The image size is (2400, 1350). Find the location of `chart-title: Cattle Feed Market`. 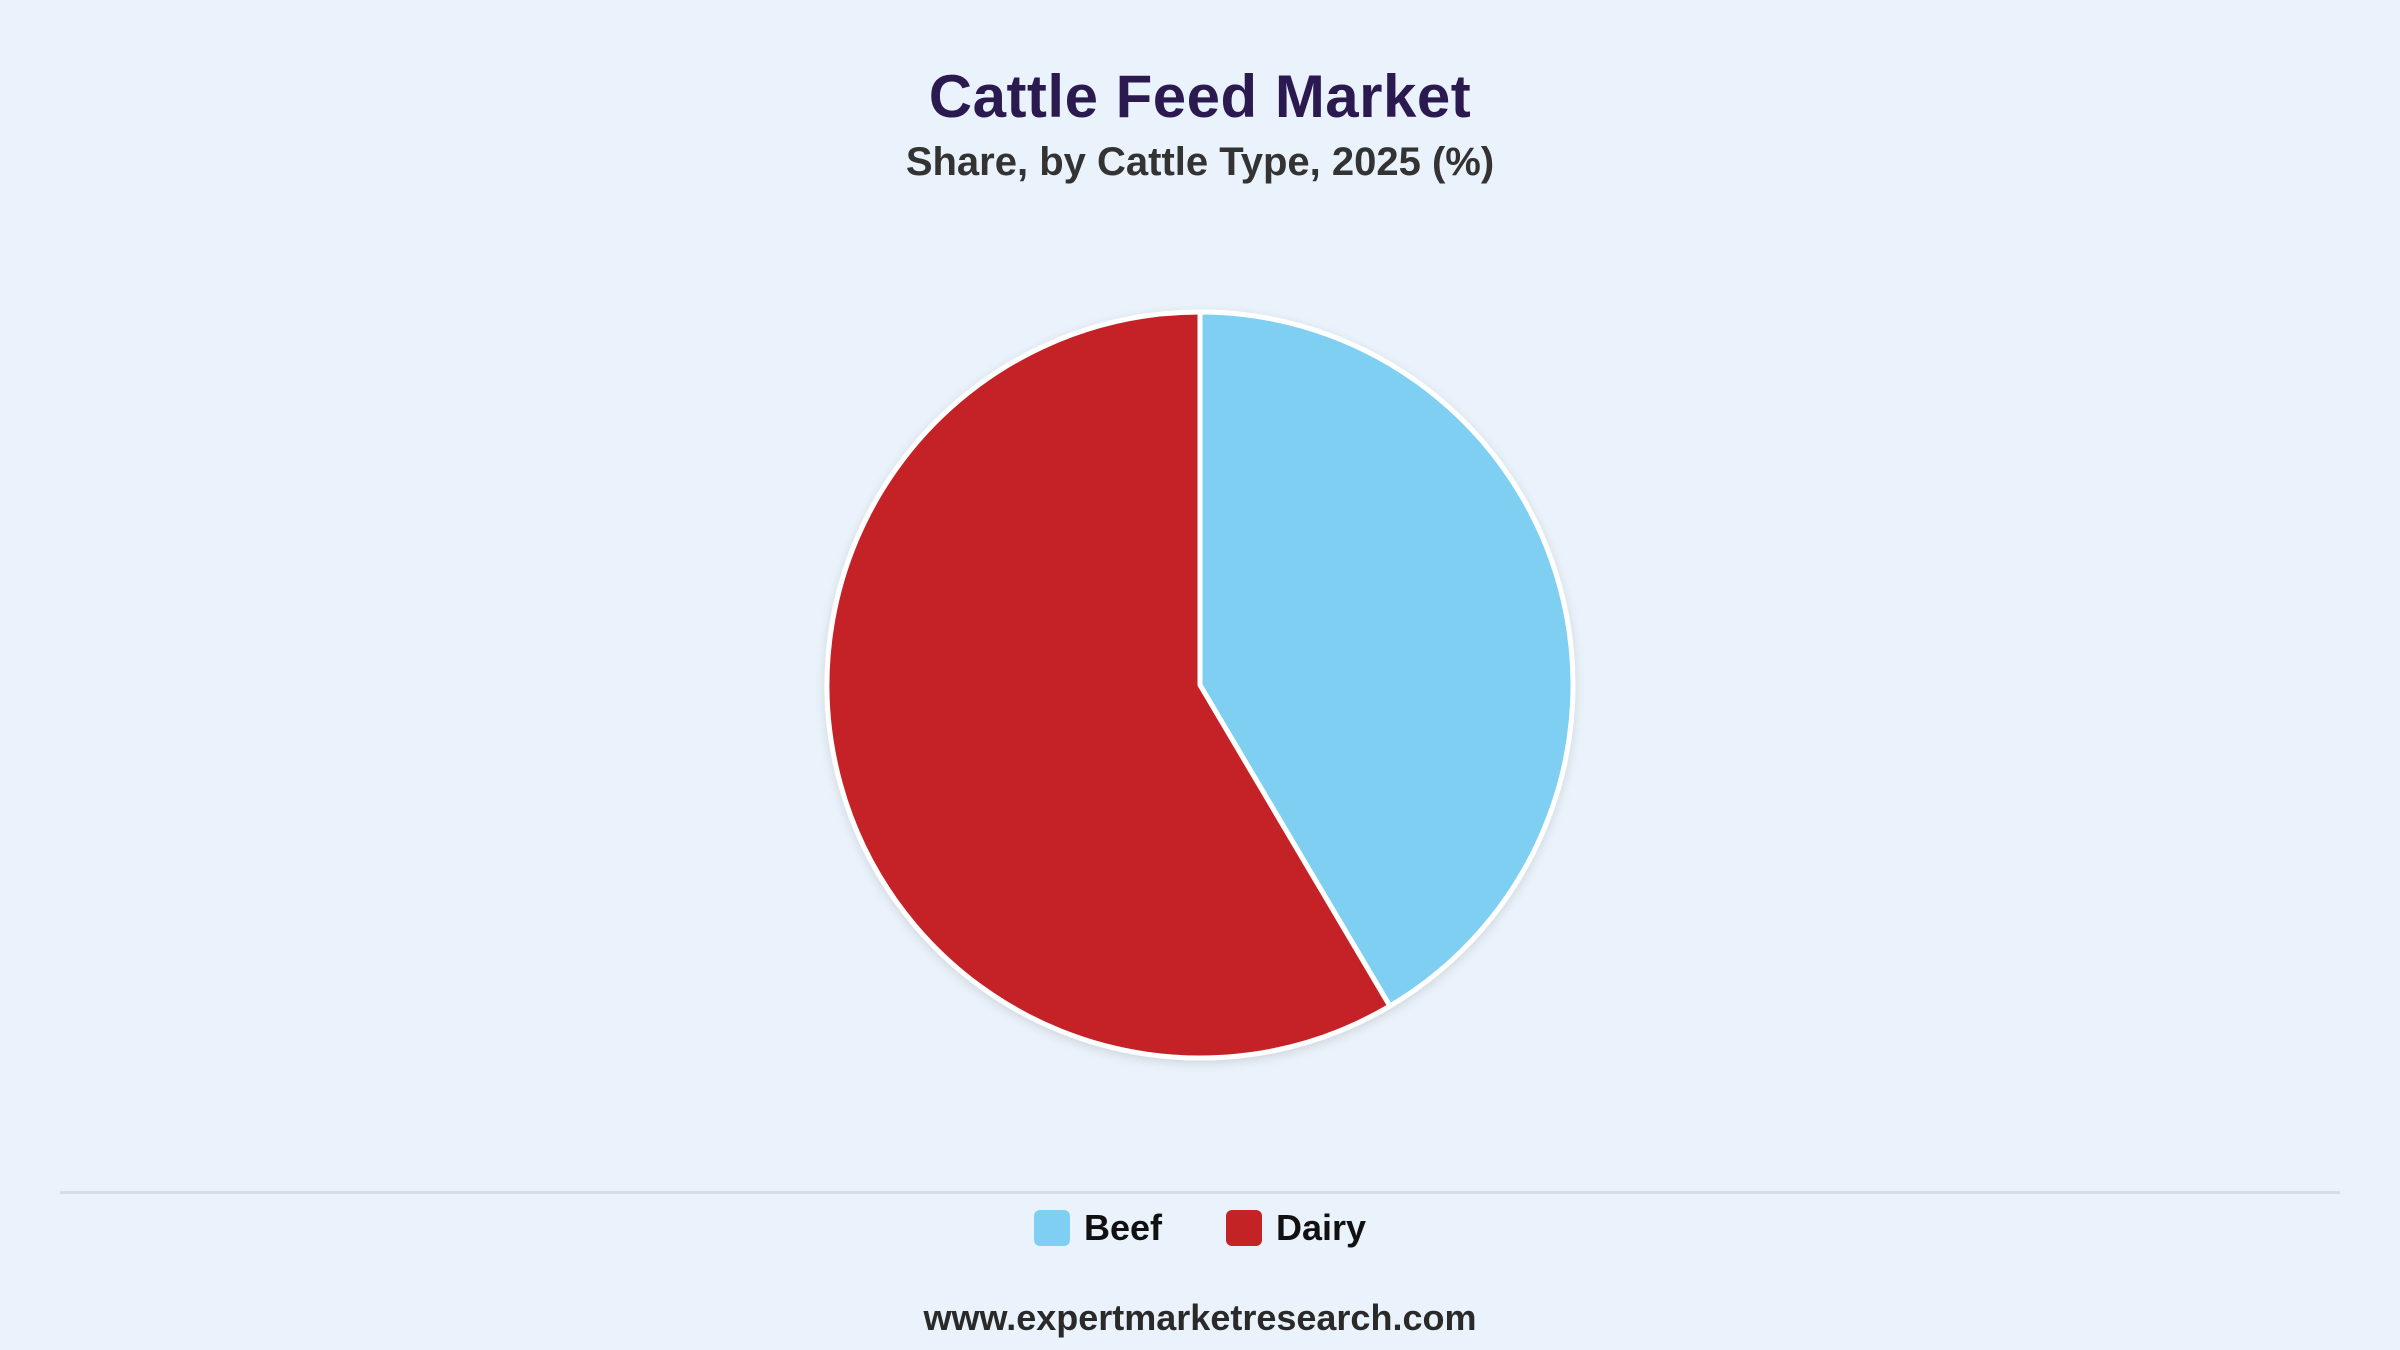

chart-title: Cattle Feed Market is located at coordinates (1200, 96).